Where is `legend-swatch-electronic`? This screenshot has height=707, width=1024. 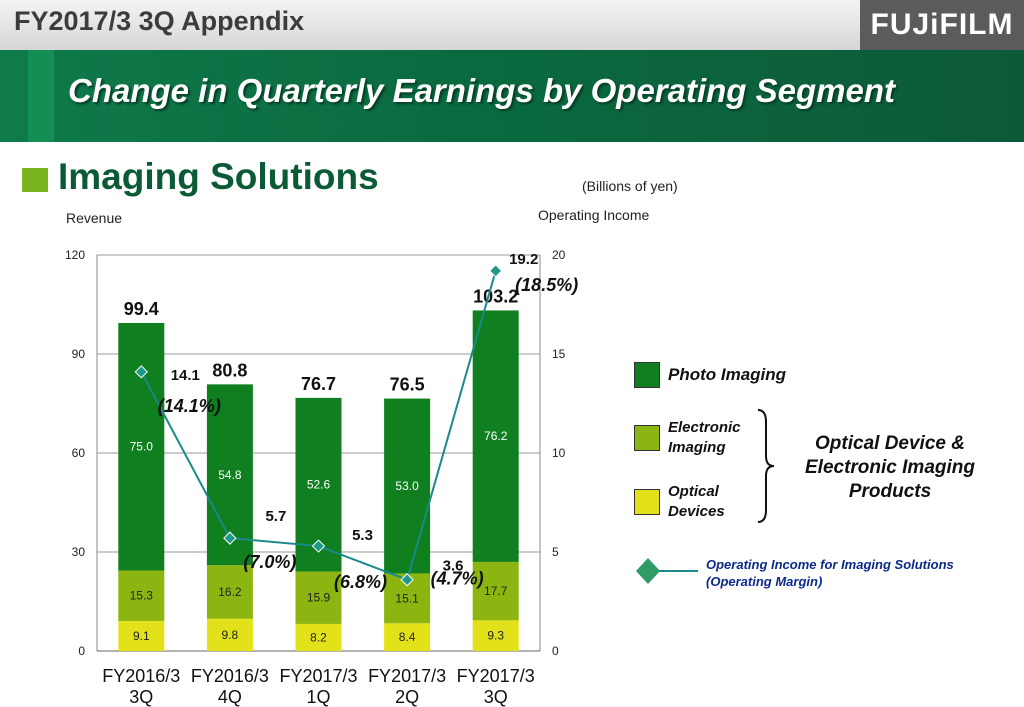 legend-swatch-electronic is located at coordinates (647, 438).